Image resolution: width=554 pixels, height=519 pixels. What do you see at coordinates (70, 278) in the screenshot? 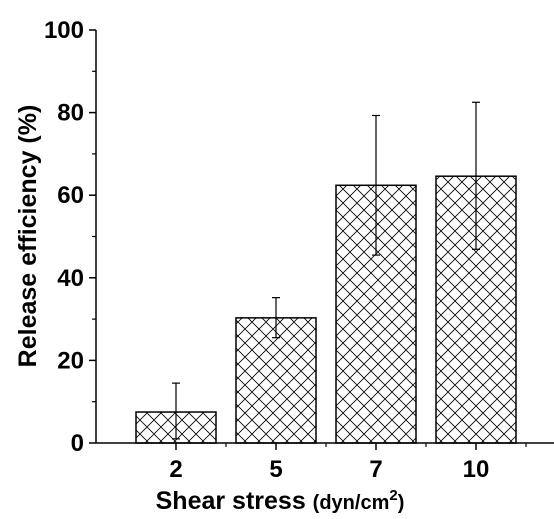
I see `y-tick-label: 40` at bounding box center [70, 278].